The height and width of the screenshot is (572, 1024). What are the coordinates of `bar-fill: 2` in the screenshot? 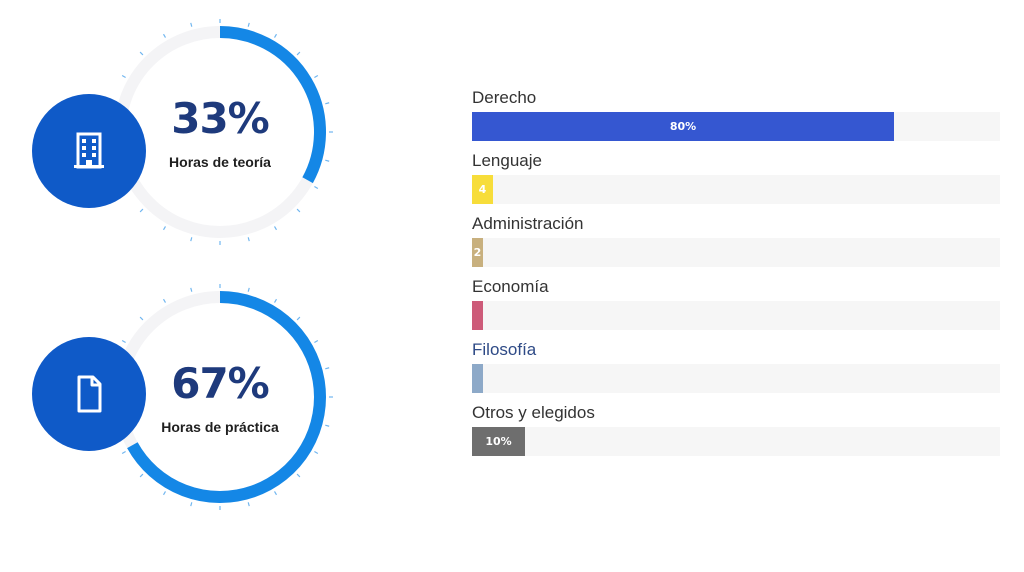 It's located at (477, 252).